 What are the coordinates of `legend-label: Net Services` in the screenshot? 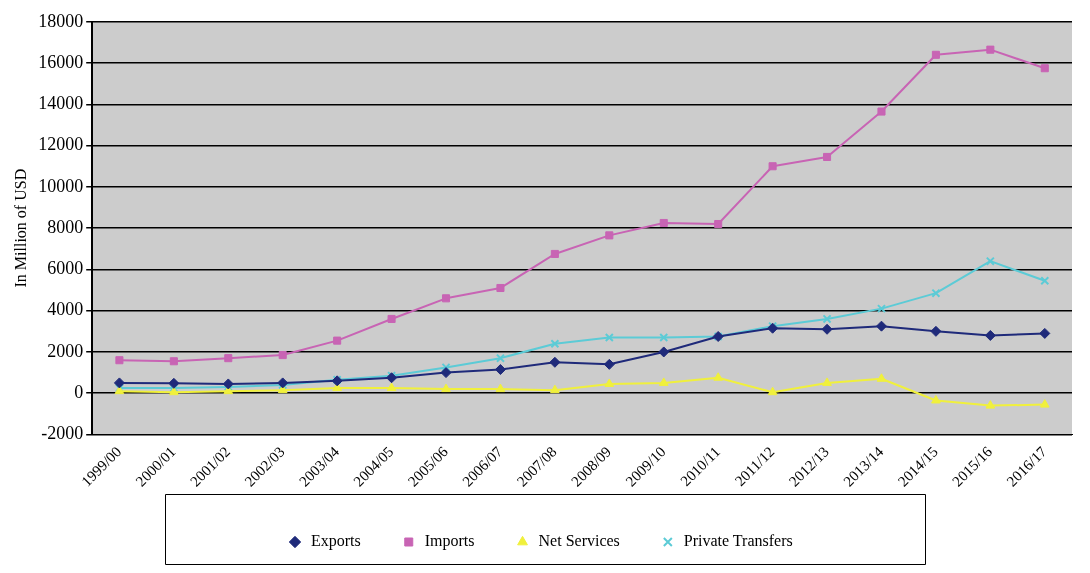 It's located at (579, 541).